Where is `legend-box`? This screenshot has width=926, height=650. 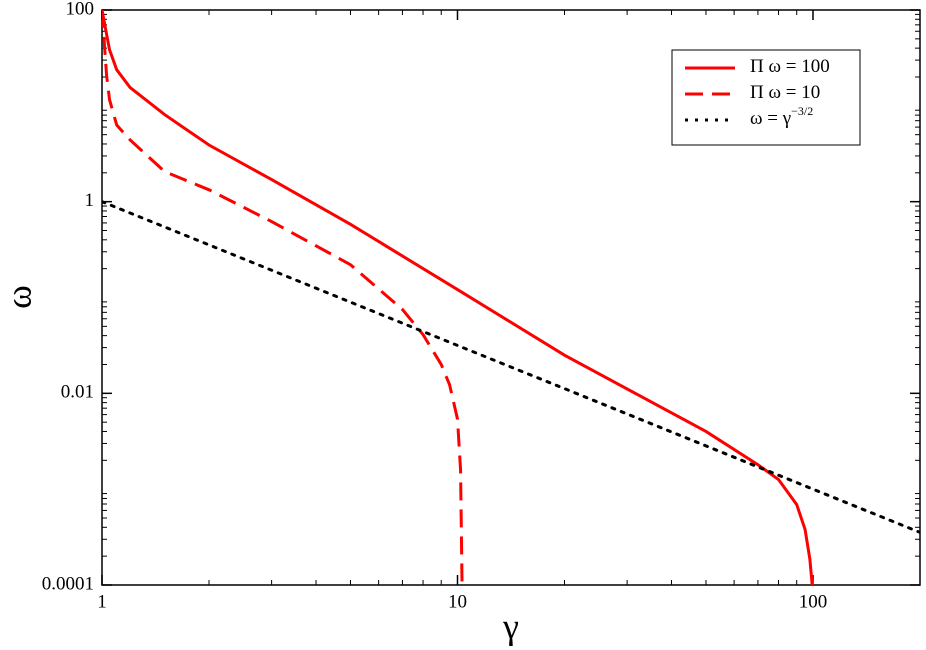 legend-box is located at coordinates (766, 97).